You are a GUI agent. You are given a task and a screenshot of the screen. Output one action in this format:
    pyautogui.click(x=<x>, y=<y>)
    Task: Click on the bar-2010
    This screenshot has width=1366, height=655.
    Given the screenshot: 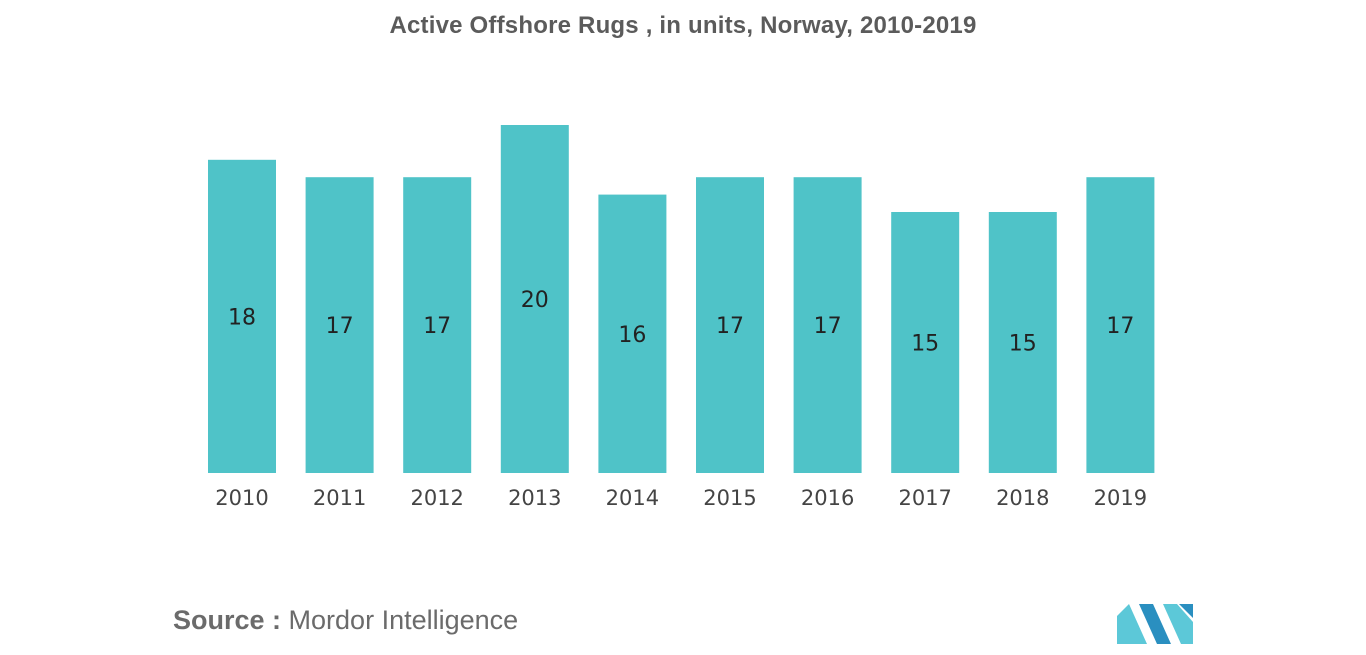 What is the action you would take?
    pyautogui.click(x=242, y=316)
    